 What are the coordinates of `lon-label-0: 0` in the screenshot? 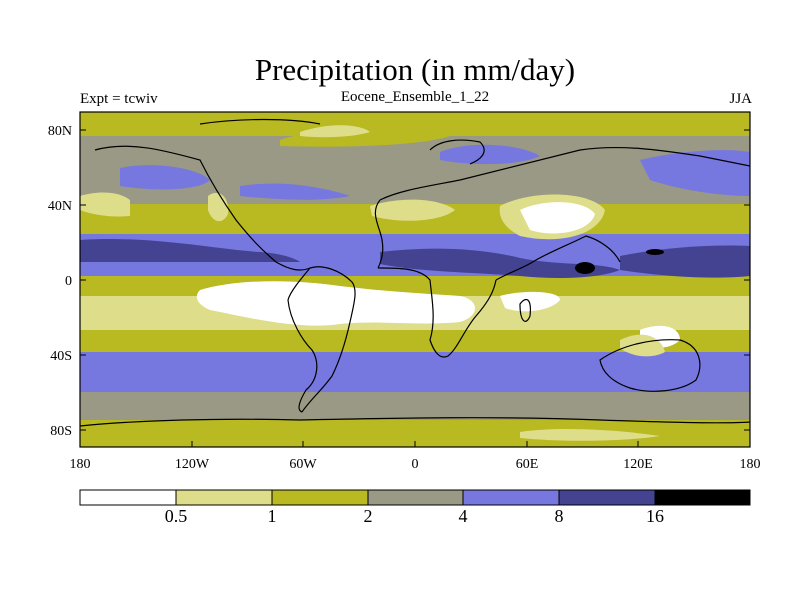 It's located at (415, 464).